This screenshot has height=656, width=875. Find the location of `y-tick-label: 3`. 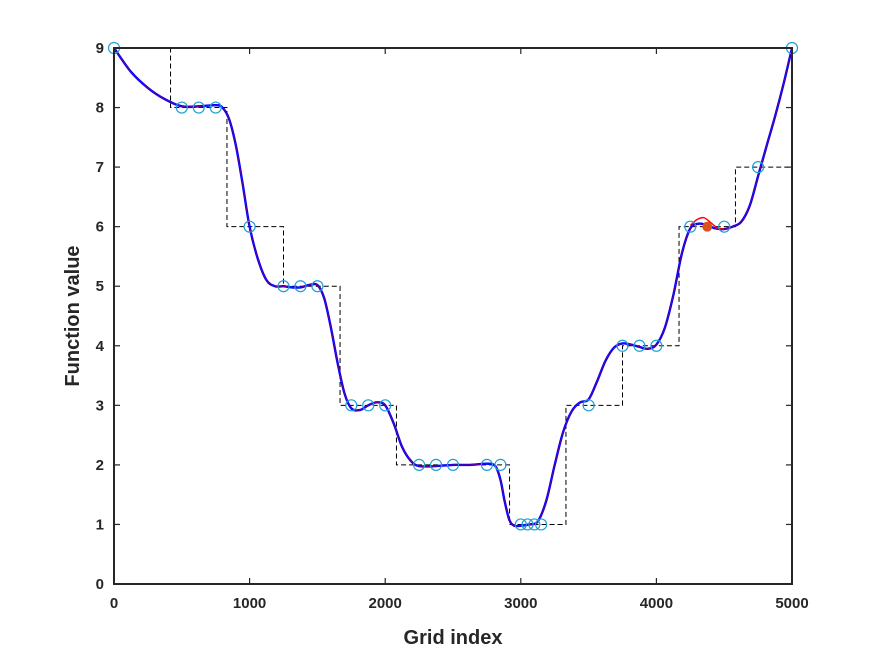

y-tick-label: 3 is located at coordinates (100, 405).